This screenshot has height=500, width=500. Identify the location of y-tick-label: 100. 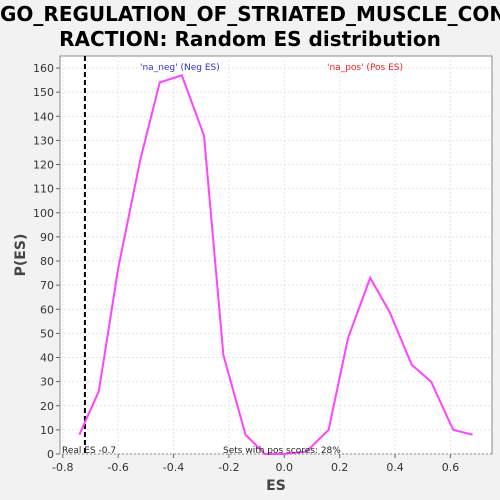
(43, 213).